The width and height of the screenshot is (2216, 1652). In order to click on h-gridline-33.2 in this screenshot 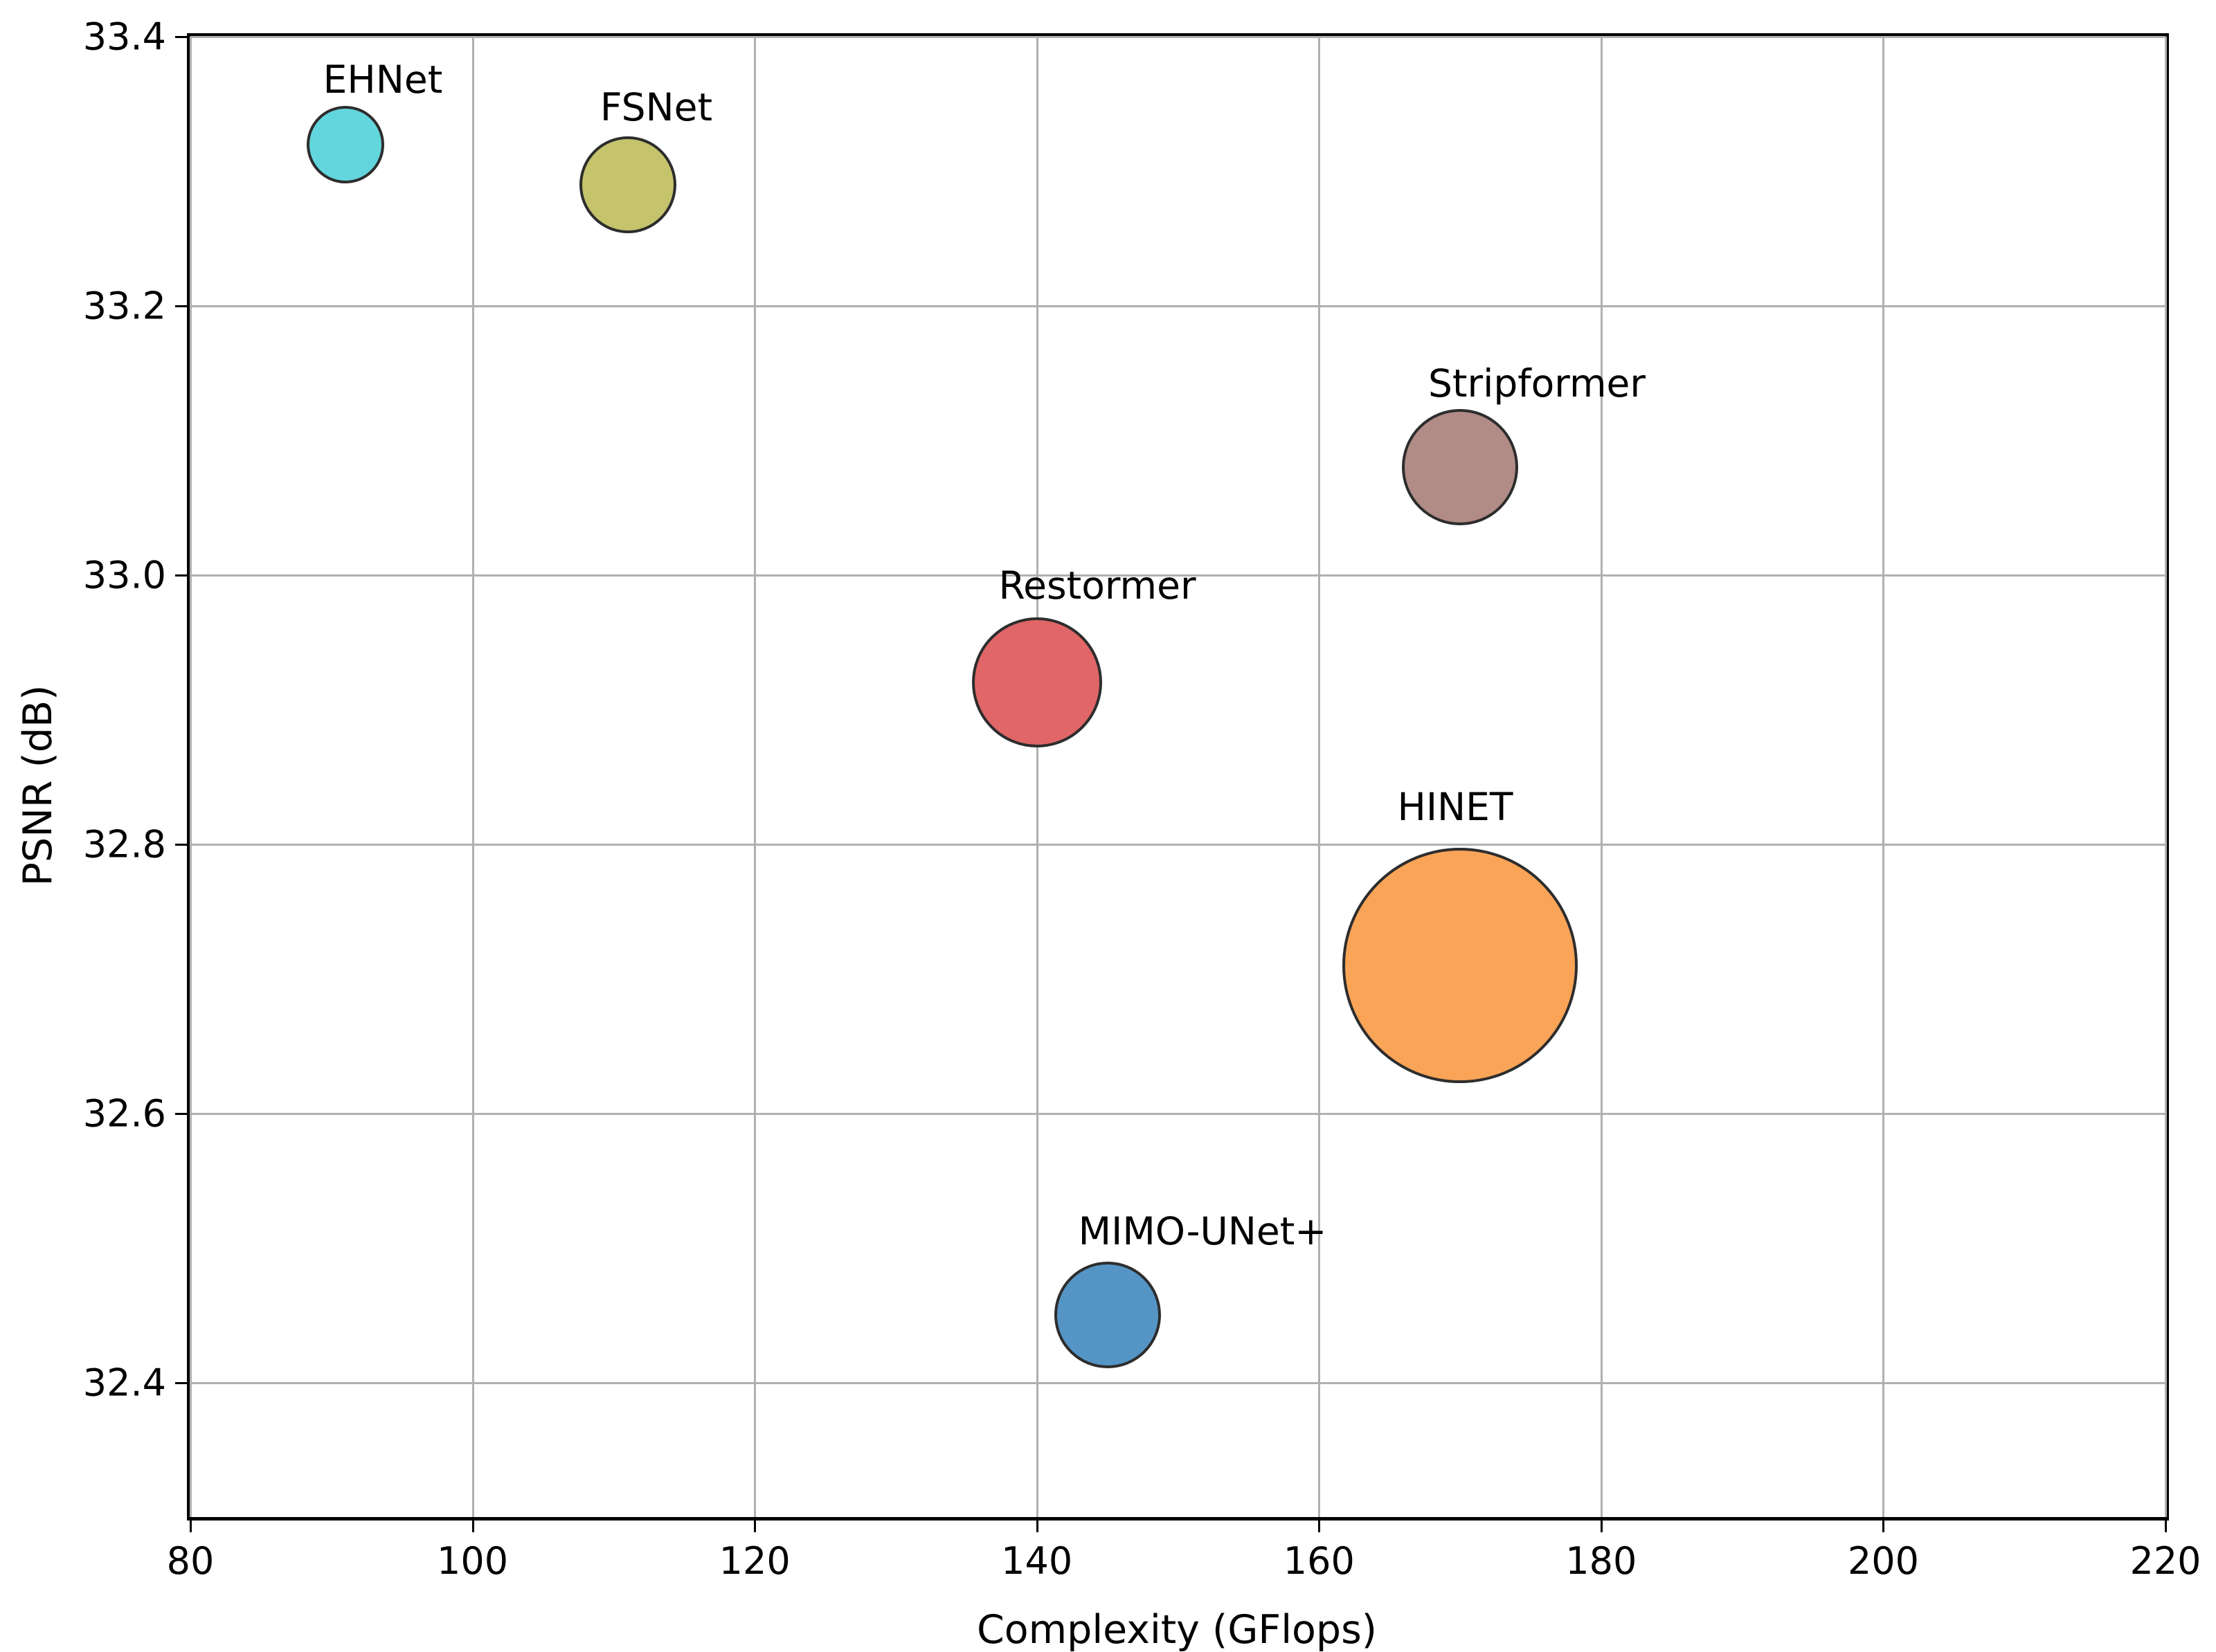, I will do `click(1177, 306)`.